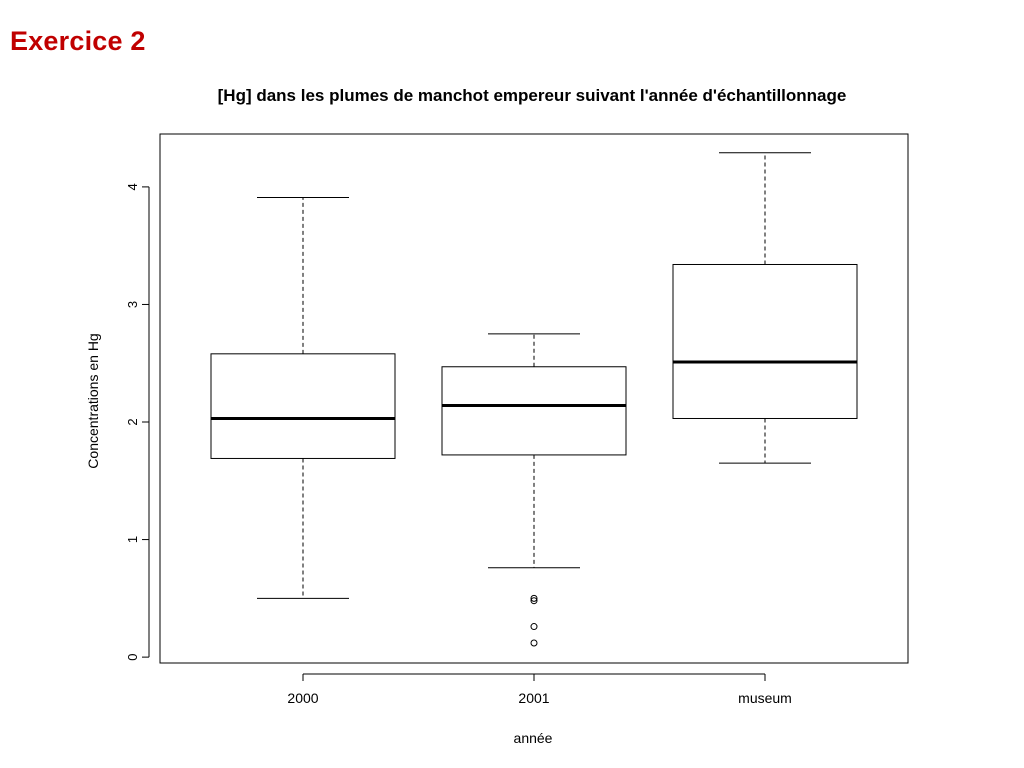 Image resolution: width=1024 pixels, height=768 pixels. Describe the element at coordinates (132, 421) in the screenshot. I see `y-tick-label: 2` at that location.